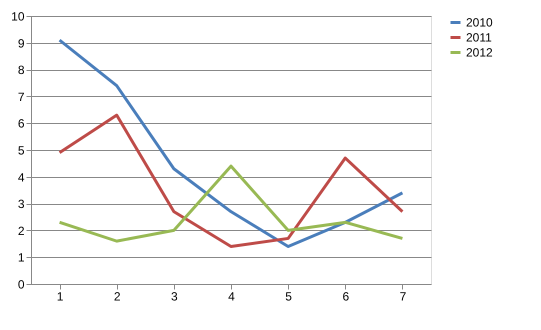  I want to click on x-tick-label: 2, so click(117, 297).